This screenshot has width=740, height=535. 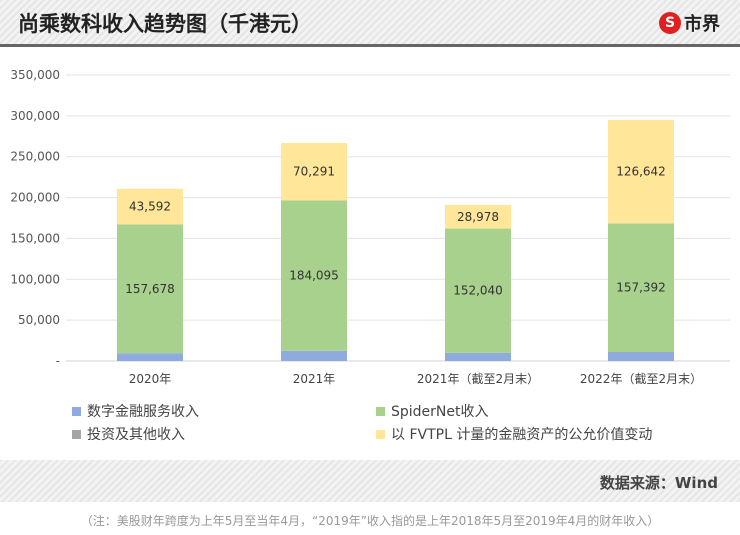 I want to click on y-tick-label: -, so click(x=58, y=361).